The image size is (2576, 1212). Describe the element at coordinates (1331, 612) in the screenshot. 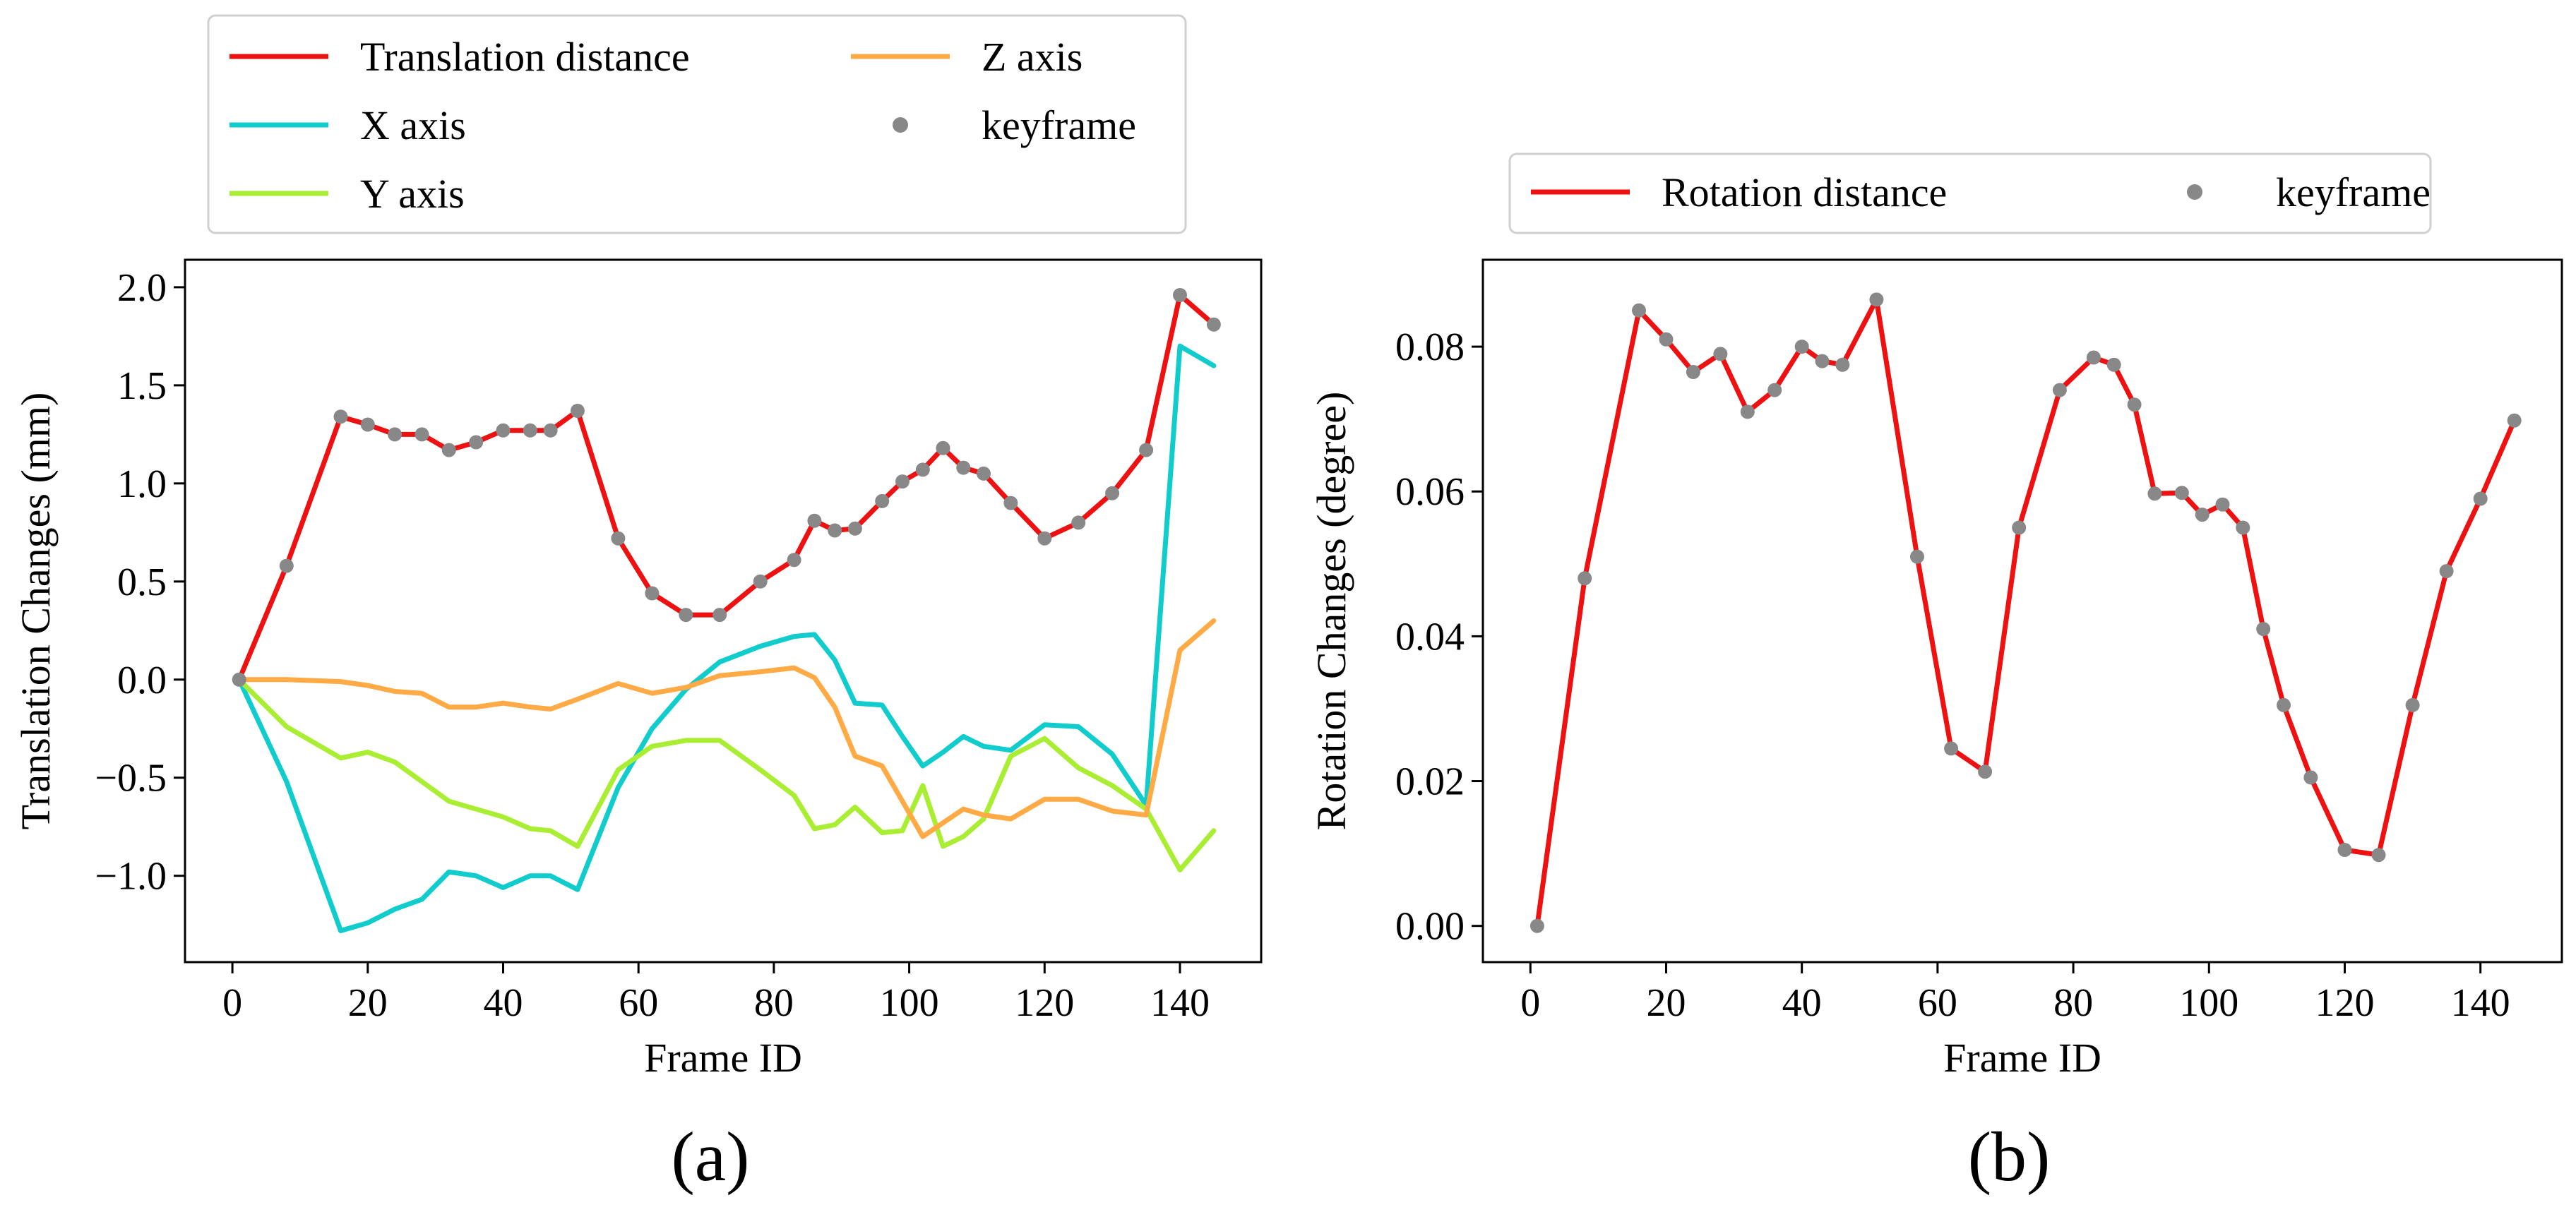

I see `y-axis-title: Rotation Changes (degree)` at that location.